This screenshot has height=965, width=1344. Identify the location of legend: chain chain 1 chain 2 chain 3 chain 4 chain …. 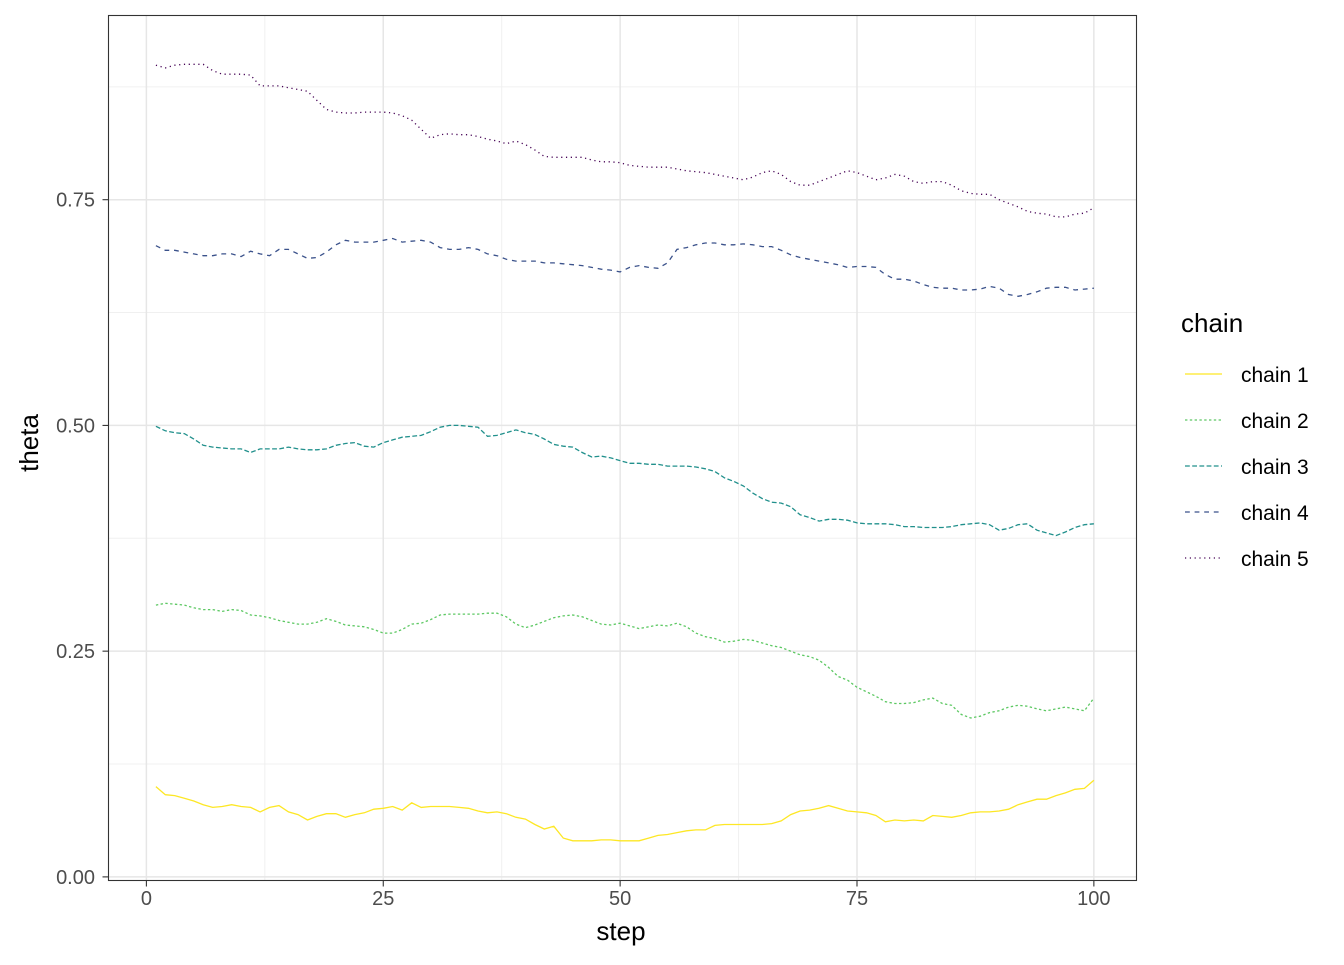
(1245, 439).